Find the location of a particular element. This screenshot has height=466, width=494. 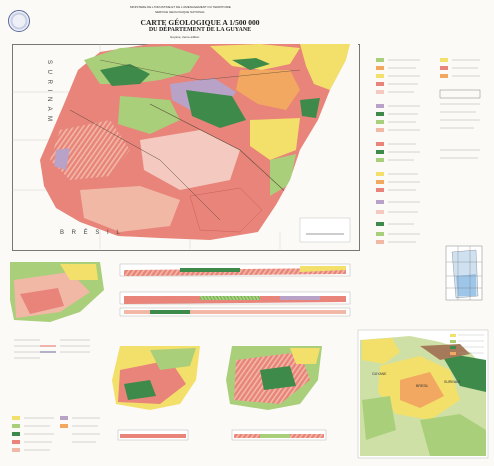

map-title: CARTE GÉOLOGIQUE A 1/500 000 is located at coordinates (200, 22).